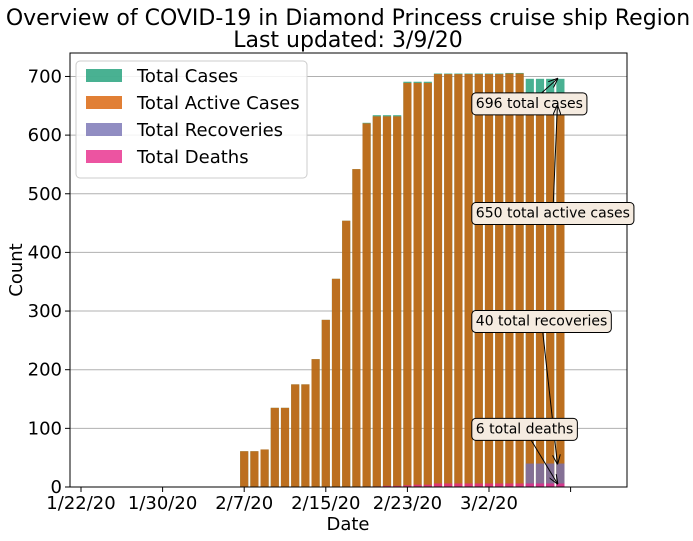  What do you see at coordinates (489, 503) in the screenshot?
I see `x-tick-label: 3/2/20` at bounding box center [489, 503].